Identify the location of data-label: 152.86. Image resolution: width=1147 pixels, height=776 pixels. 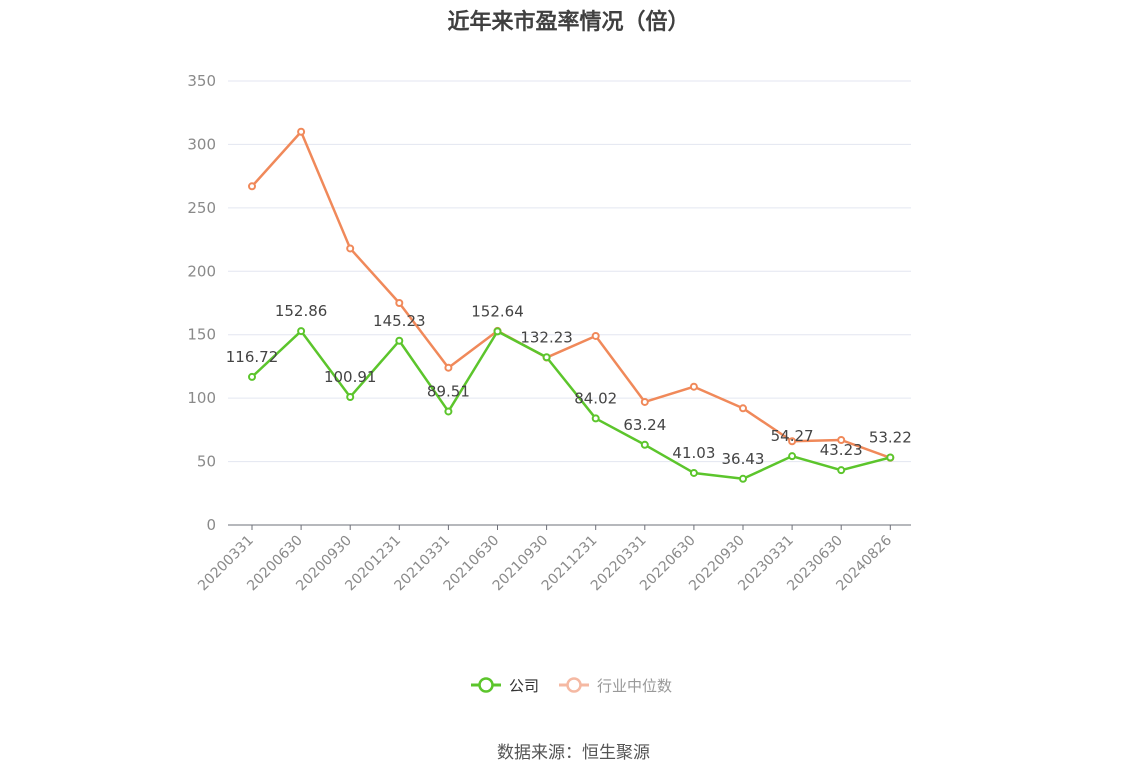
(301, 311).